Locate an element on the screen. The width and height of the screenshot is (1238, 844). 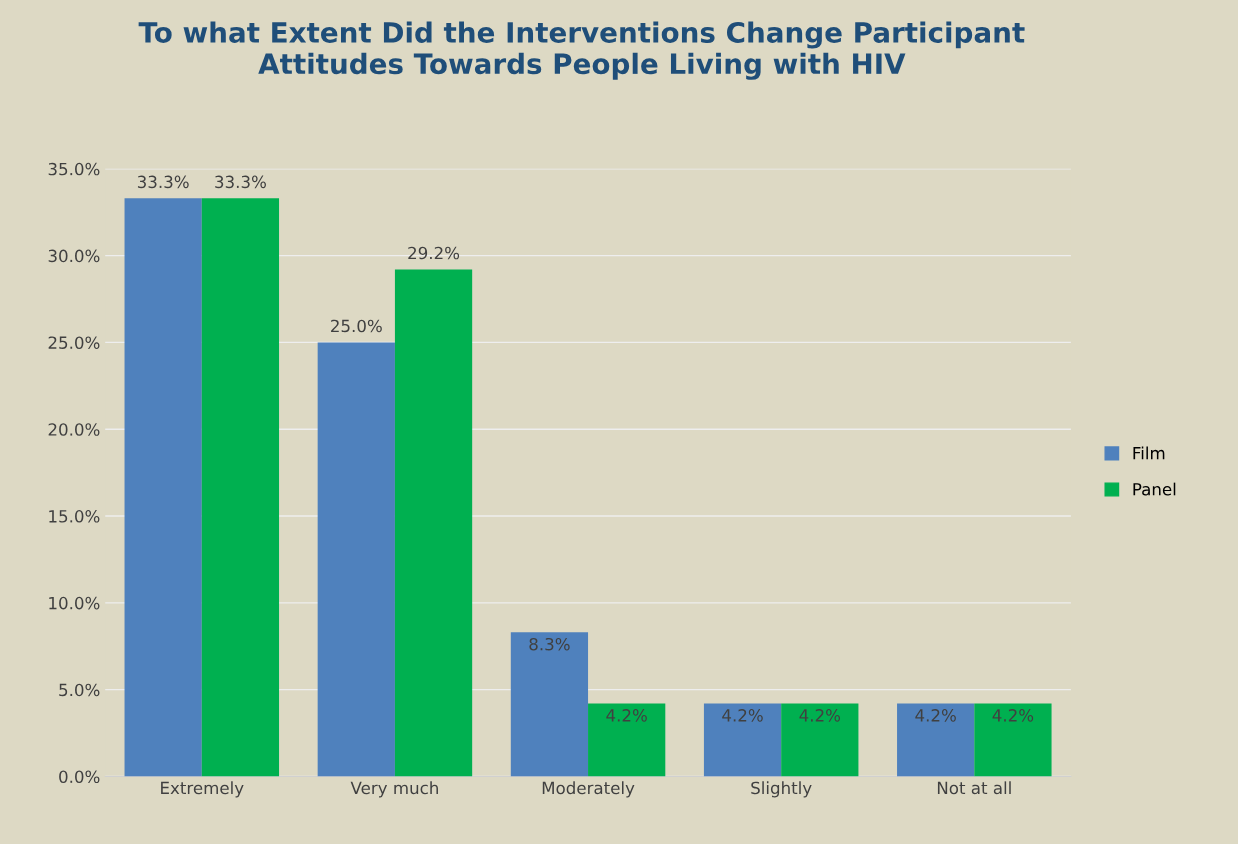
y-tick-label: 15.0% is located at coordinates (74, 516).